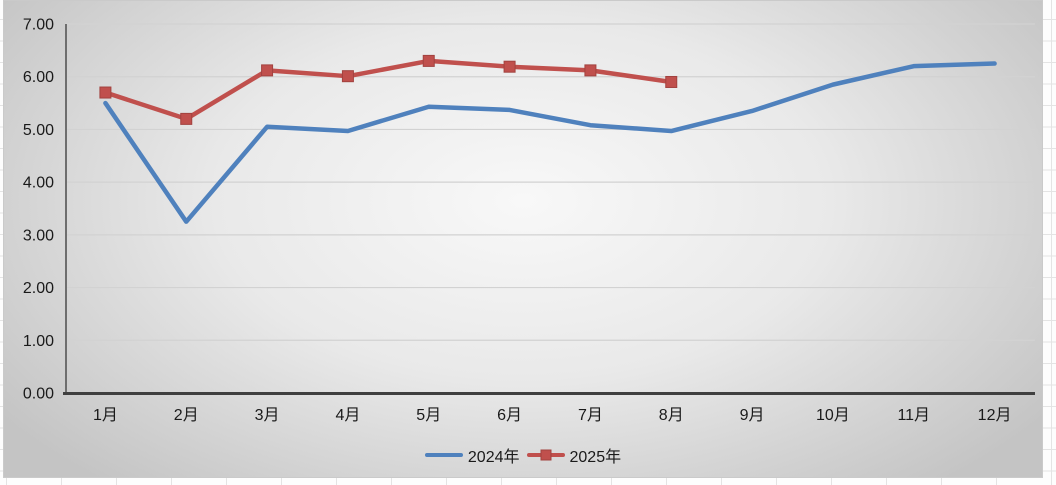  What do you see at coordinates (552, 415) in the screenshot?
I see `x-tick-labels: 1月 2月 3月 4月 5月 6月 7月 8月 9月 10月 11月 12月` at bounding box center [552, 415].